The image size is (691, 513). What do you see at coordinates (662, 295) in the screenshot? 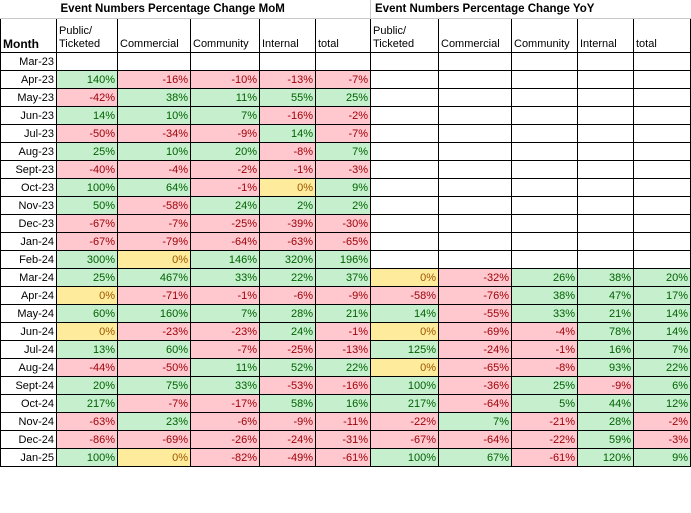
I see `yoy-value-cell: 17%` at bounding box center [662, 295].